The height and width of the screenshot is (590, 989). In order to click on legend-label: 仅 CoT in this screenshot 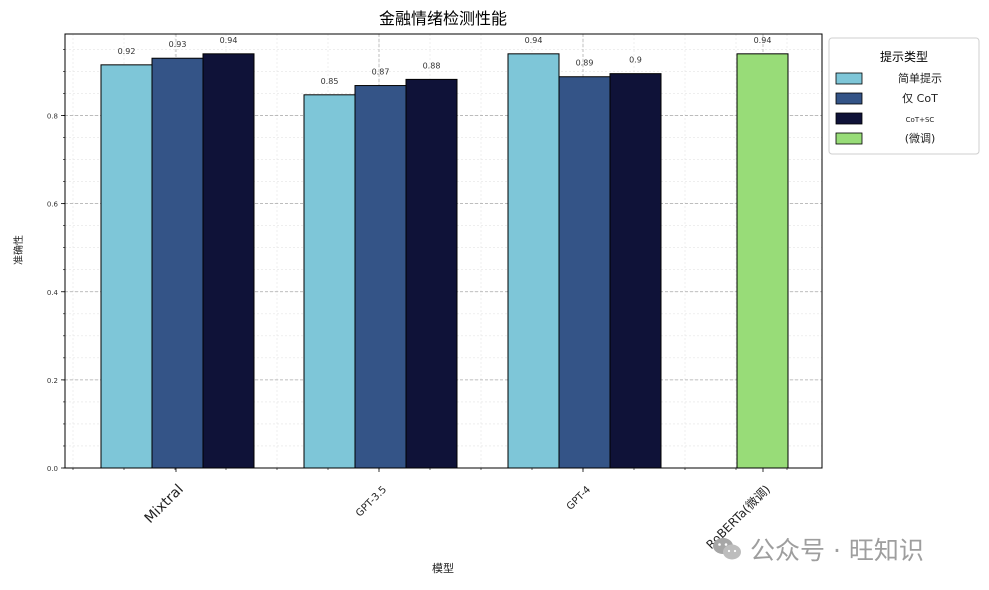, I will do `click(920, 98)`.